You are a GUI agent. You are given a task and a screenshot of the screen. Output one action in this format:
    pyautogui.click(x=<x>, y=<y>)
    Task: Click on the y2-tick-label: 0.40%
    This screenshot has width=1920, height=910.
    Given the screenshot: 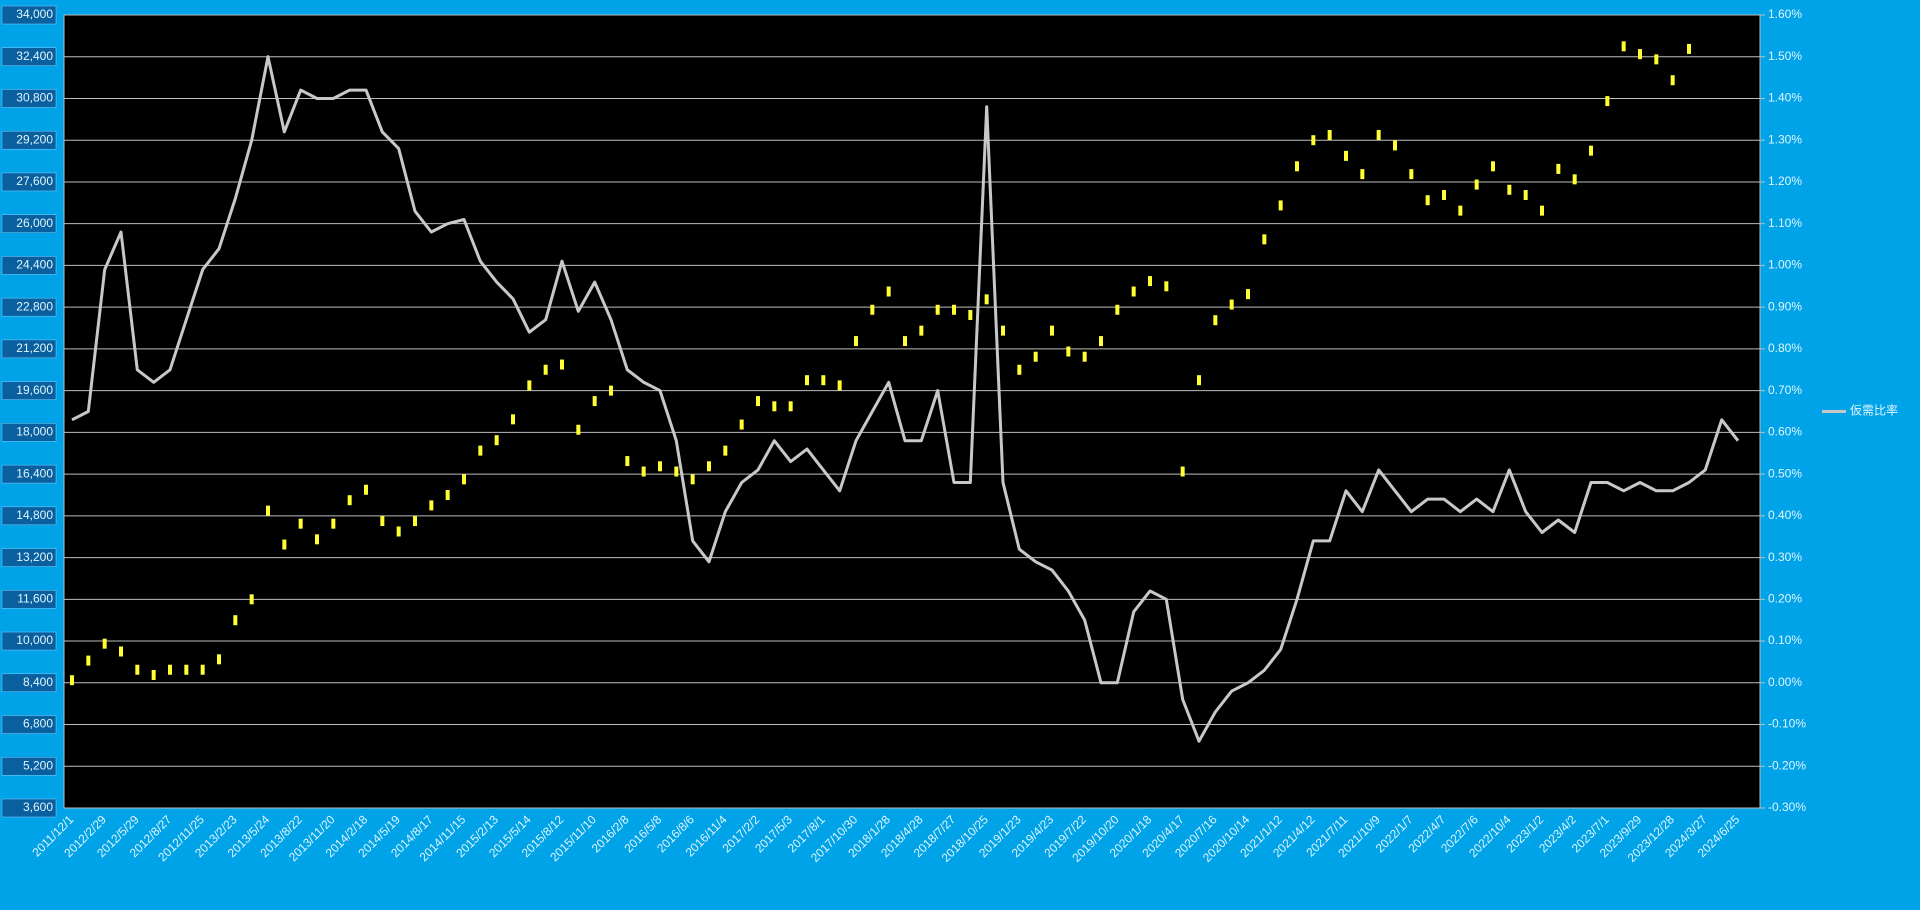 What is the action you would take?
    pyautogui.click(x=1785, y=515)
    